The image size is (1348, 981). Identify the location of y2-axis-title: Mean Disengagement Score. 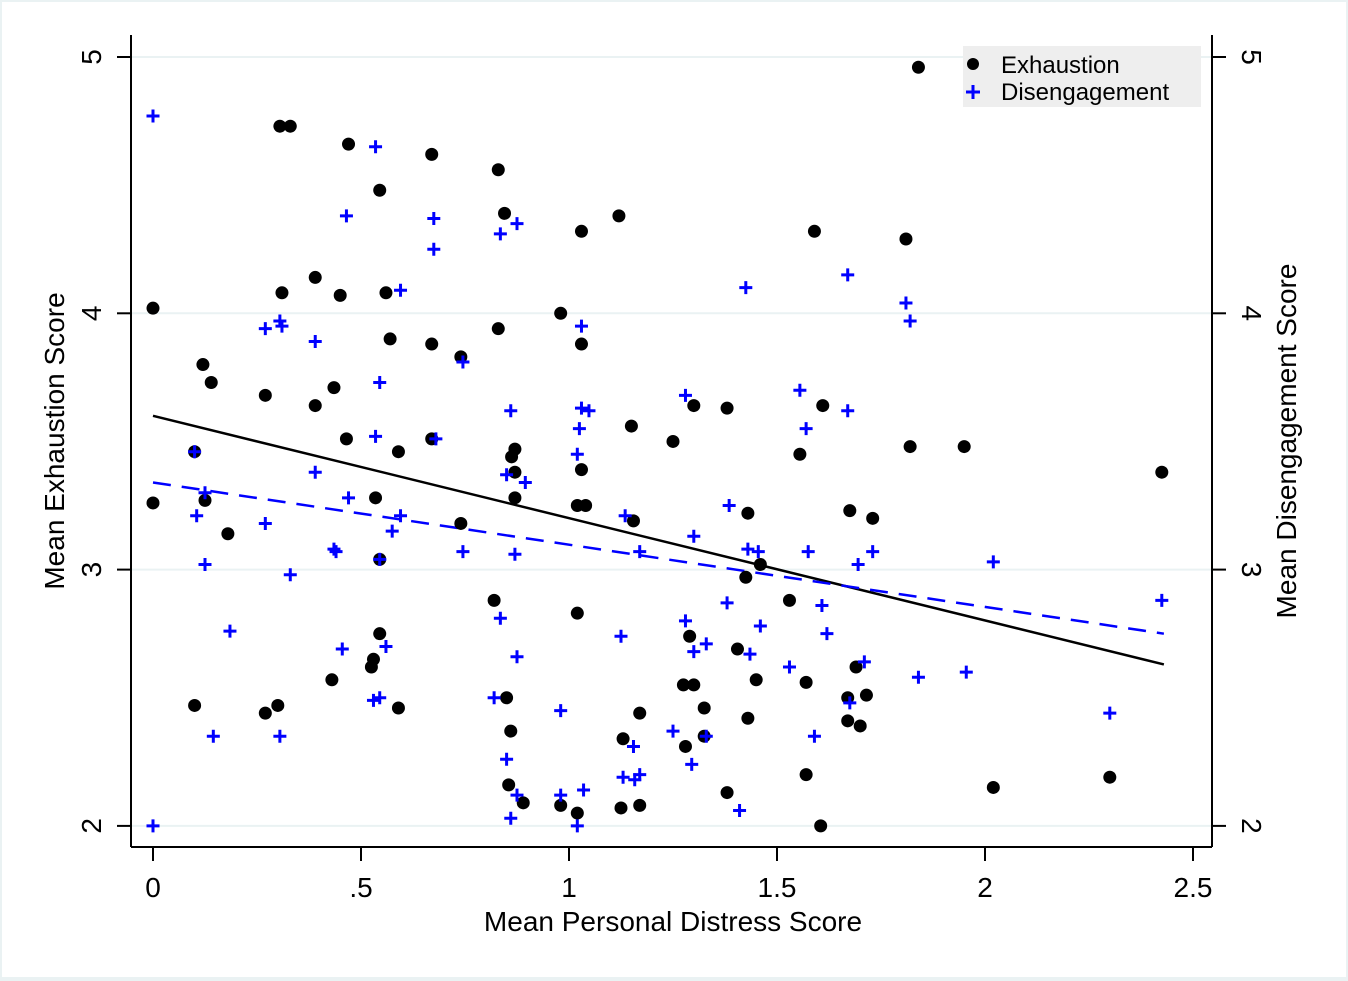
(1286, 441).